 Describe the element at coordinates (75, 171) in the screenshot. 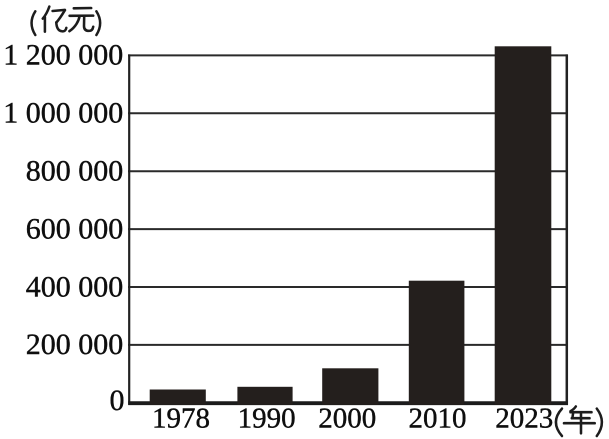

I see `svg-text: 800 000` at that location.